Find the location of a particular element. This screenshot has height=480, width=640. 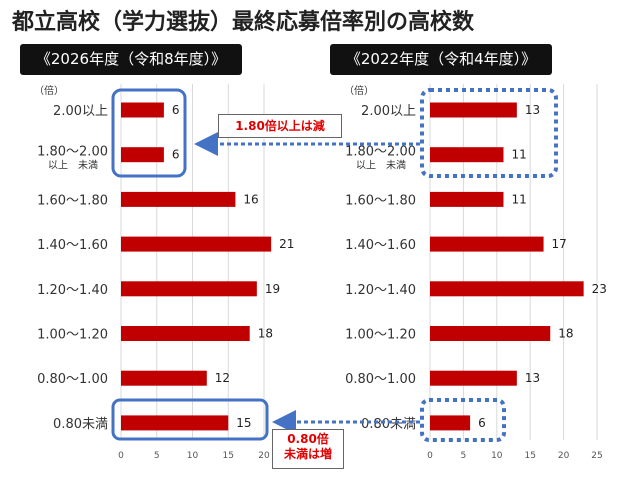

callout-top: 1.80倍以上は減 is located at coordinates (280, 126).